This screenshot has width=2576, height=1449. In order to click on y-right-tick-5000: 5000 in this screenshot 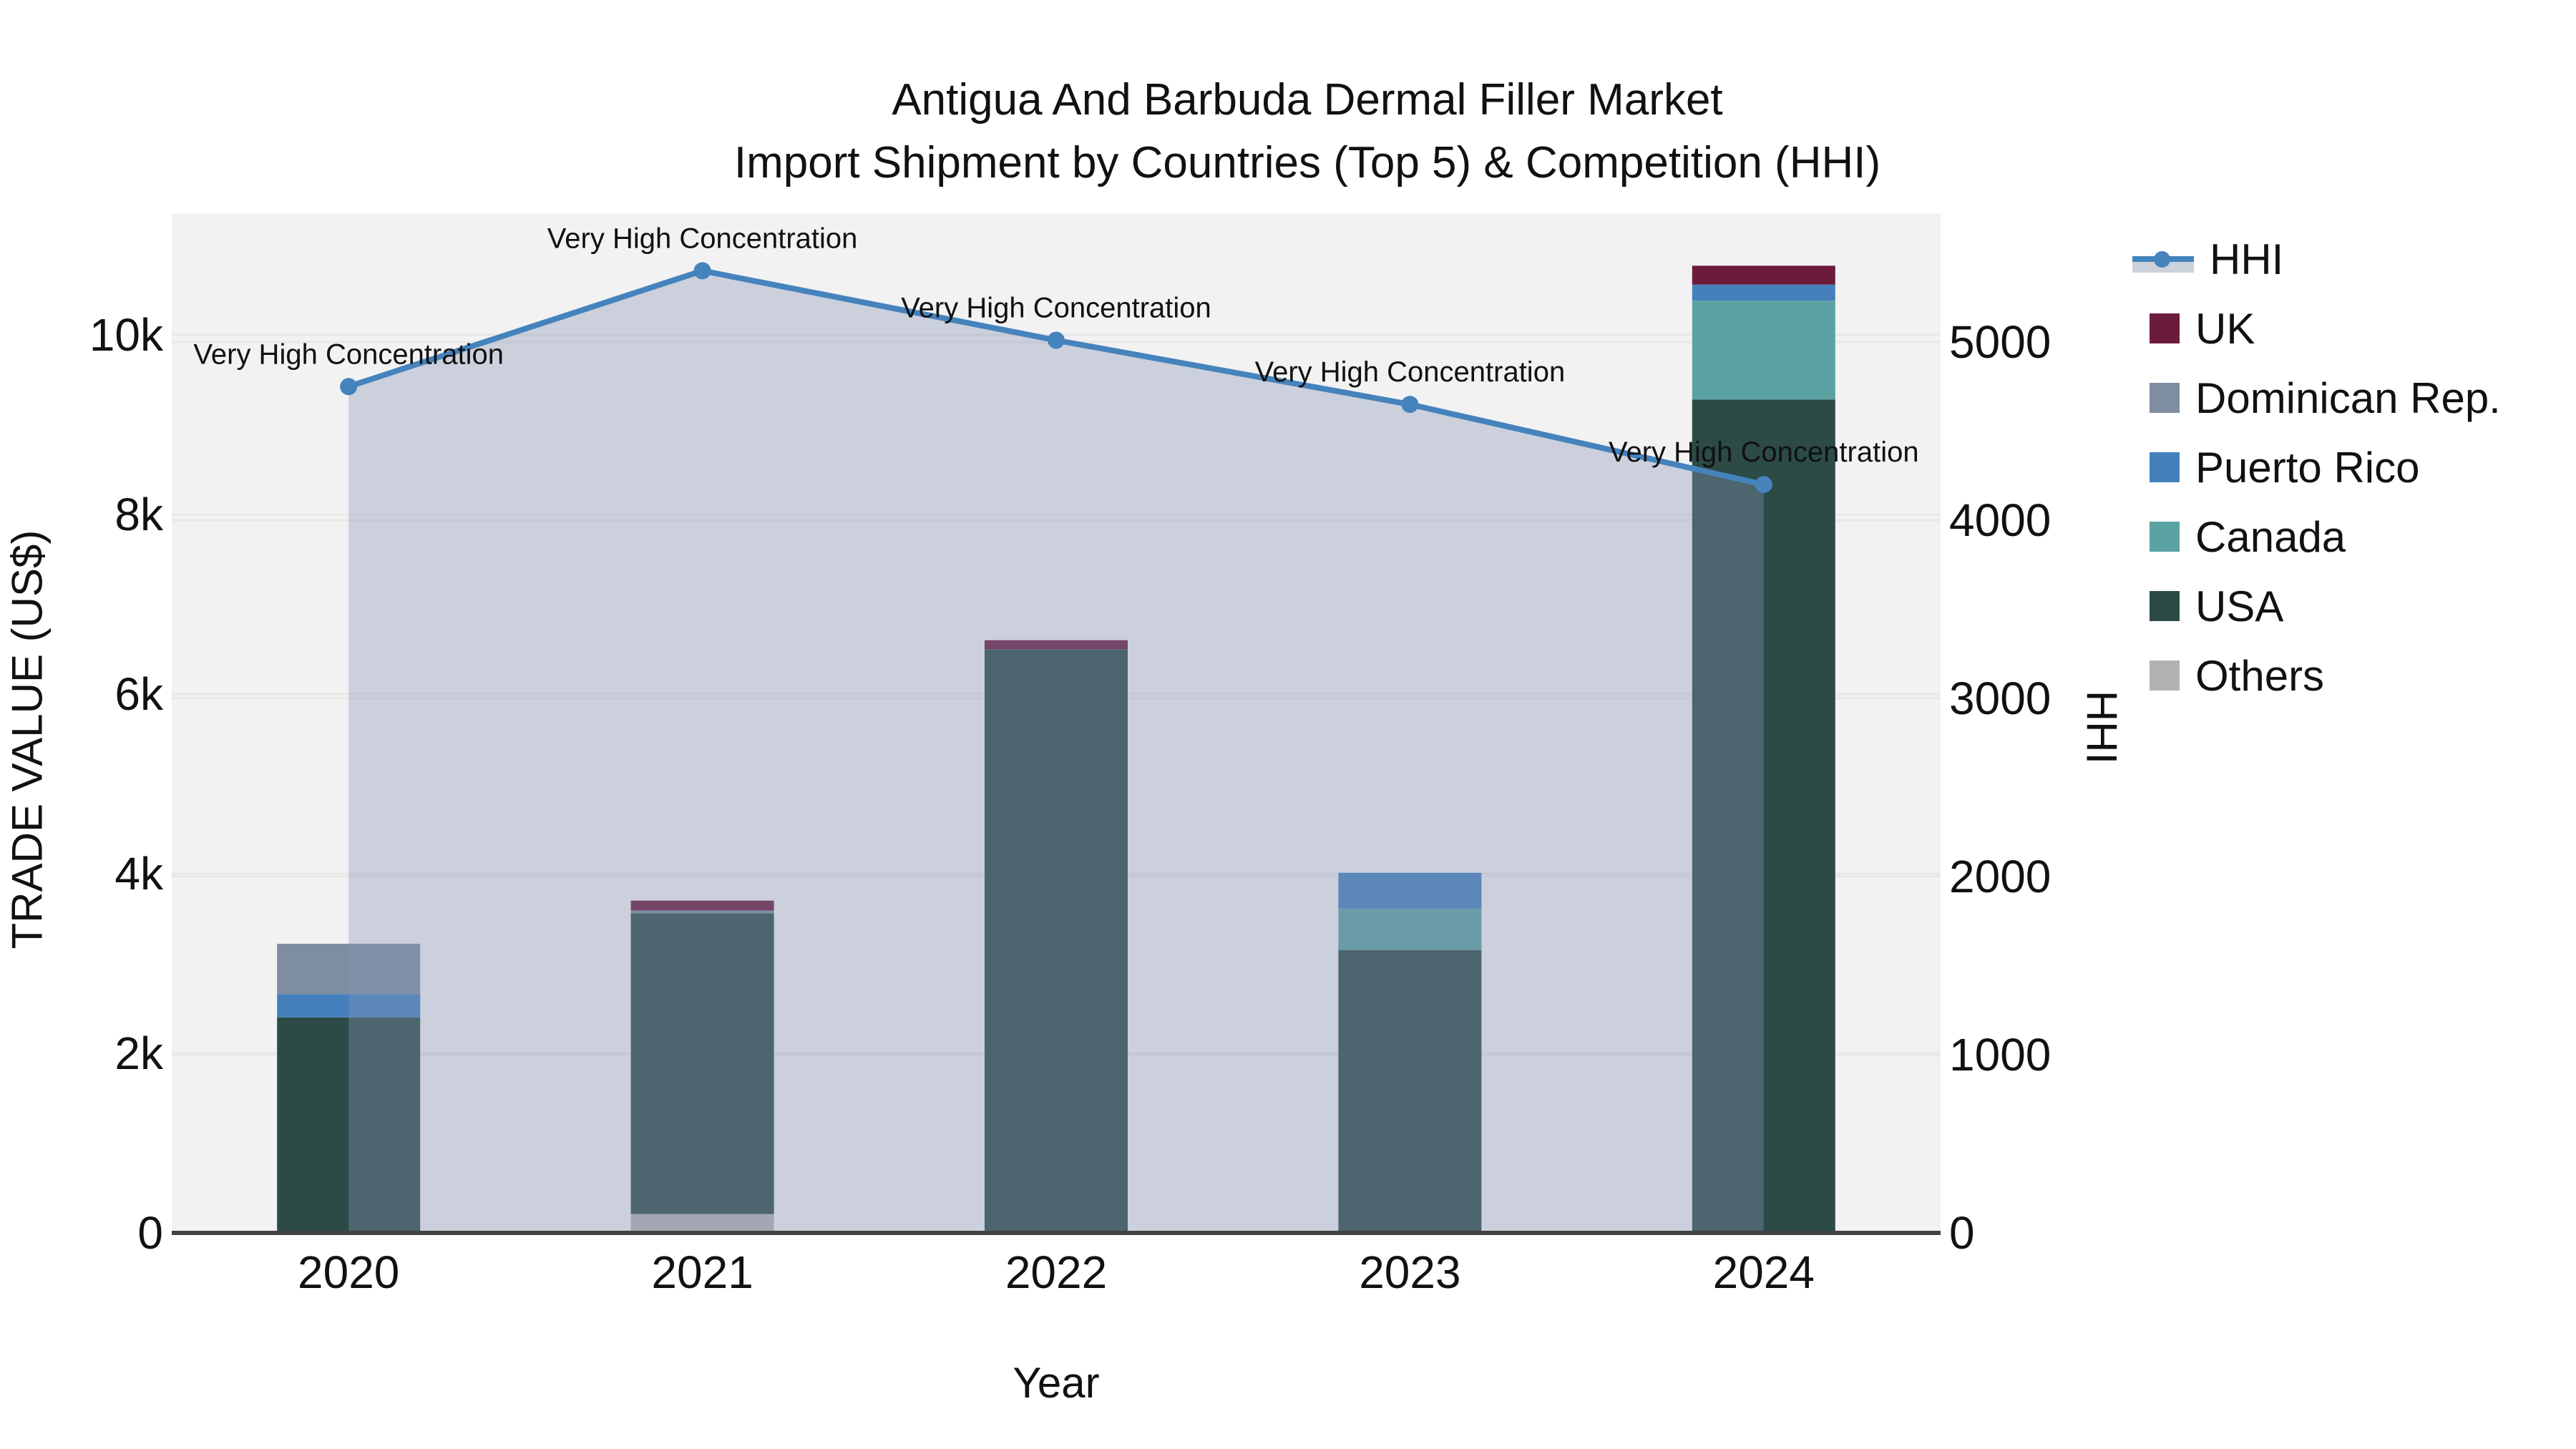, I will do `click(2000, 342)`.